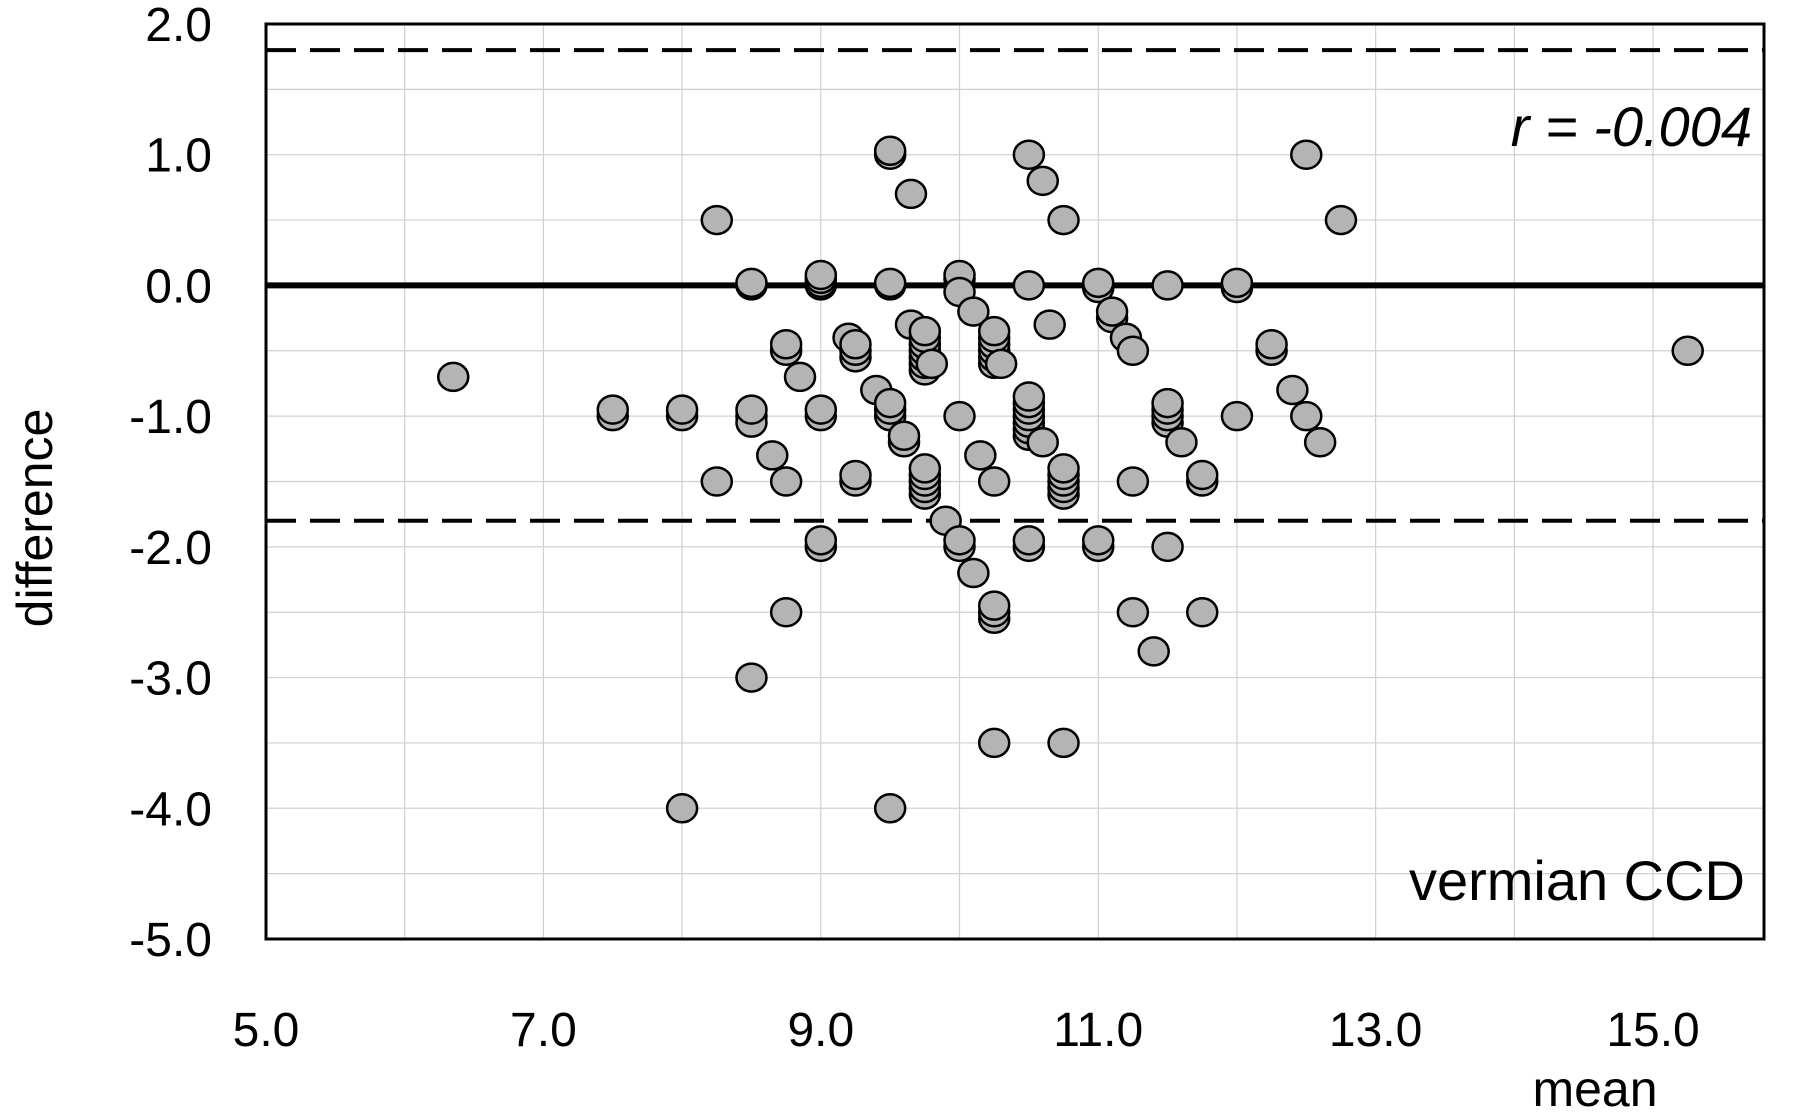 The height and width of the screenshot is (1118, 1800). Describe the element at coordinates (178, 26) in the screenshot. I see `y-tick-label: 2.0` at that location.